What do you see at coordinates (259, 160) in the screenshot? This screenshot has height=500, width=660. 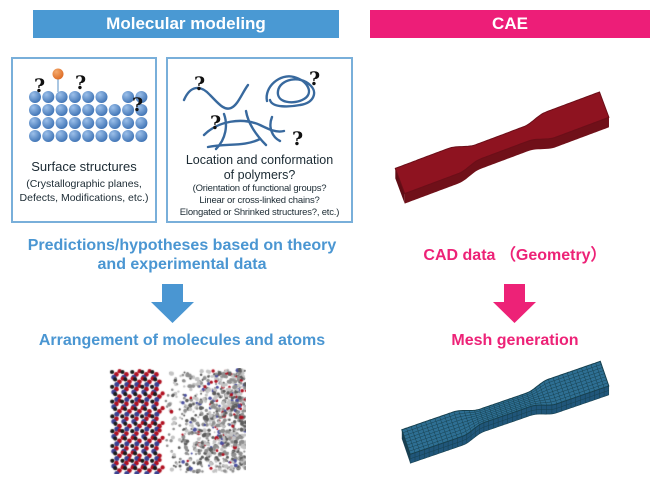 I see `box2-caption-line: Location and conformation` at bounding box center [259, 160].